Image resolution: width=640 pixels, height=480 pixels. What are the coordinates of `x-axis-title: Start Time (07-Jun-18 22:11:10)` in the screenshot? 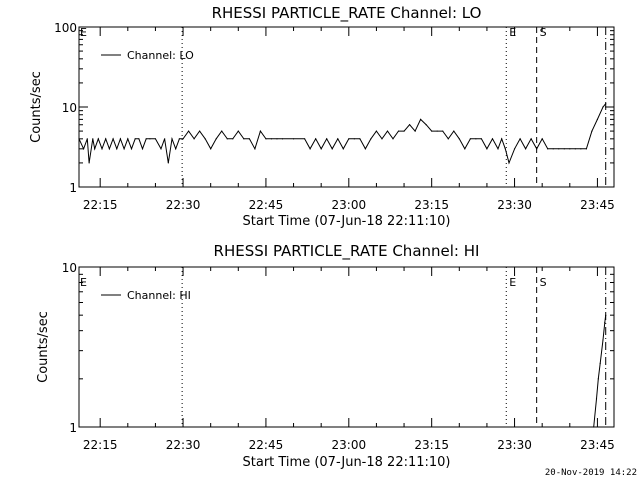 It's located at (347, 221).